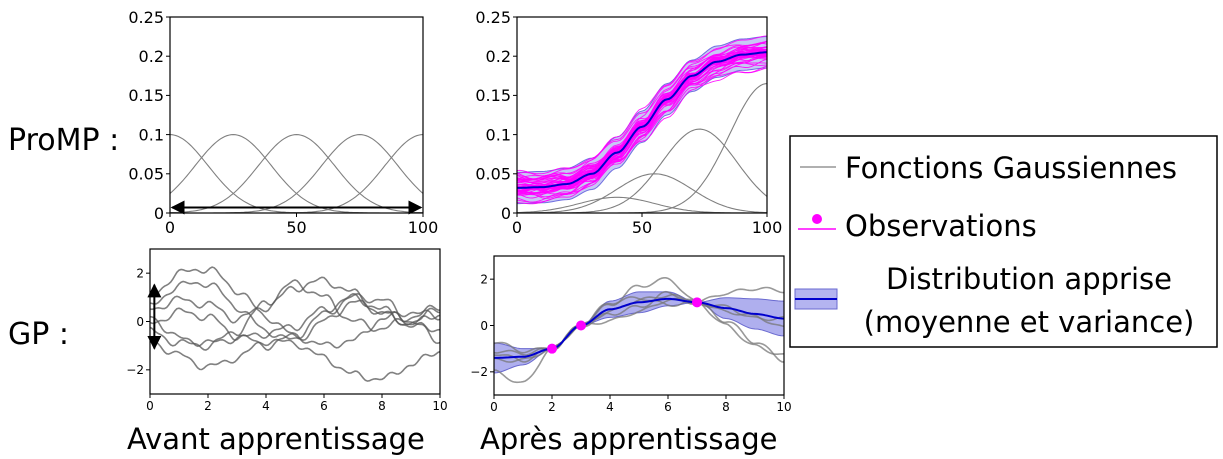 This screenshot has width=1223, height=459. I want to click on chart-gp-after: 0 2 4 6 8 10 −2 0 2, so click(631, 334).